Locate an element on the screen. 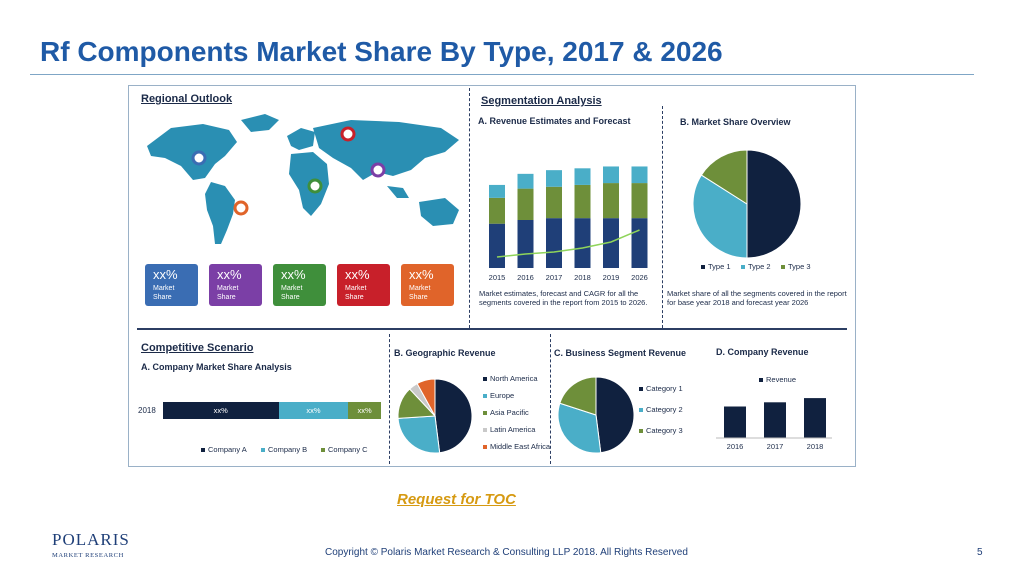 This screenshot has height=576, width=1024. polaris-logo: POLARIS MARKET RESEARCH is located at coordinates (92, 547).